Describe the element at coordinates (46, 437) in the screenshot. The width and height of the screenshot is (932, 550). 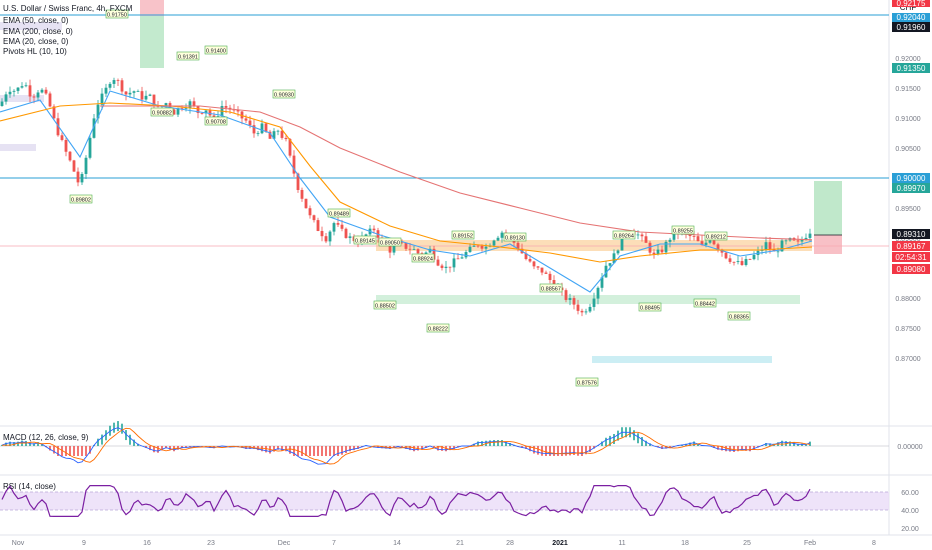
I see `macd-legend: MACD (12, 26, close, 9)` at that location.